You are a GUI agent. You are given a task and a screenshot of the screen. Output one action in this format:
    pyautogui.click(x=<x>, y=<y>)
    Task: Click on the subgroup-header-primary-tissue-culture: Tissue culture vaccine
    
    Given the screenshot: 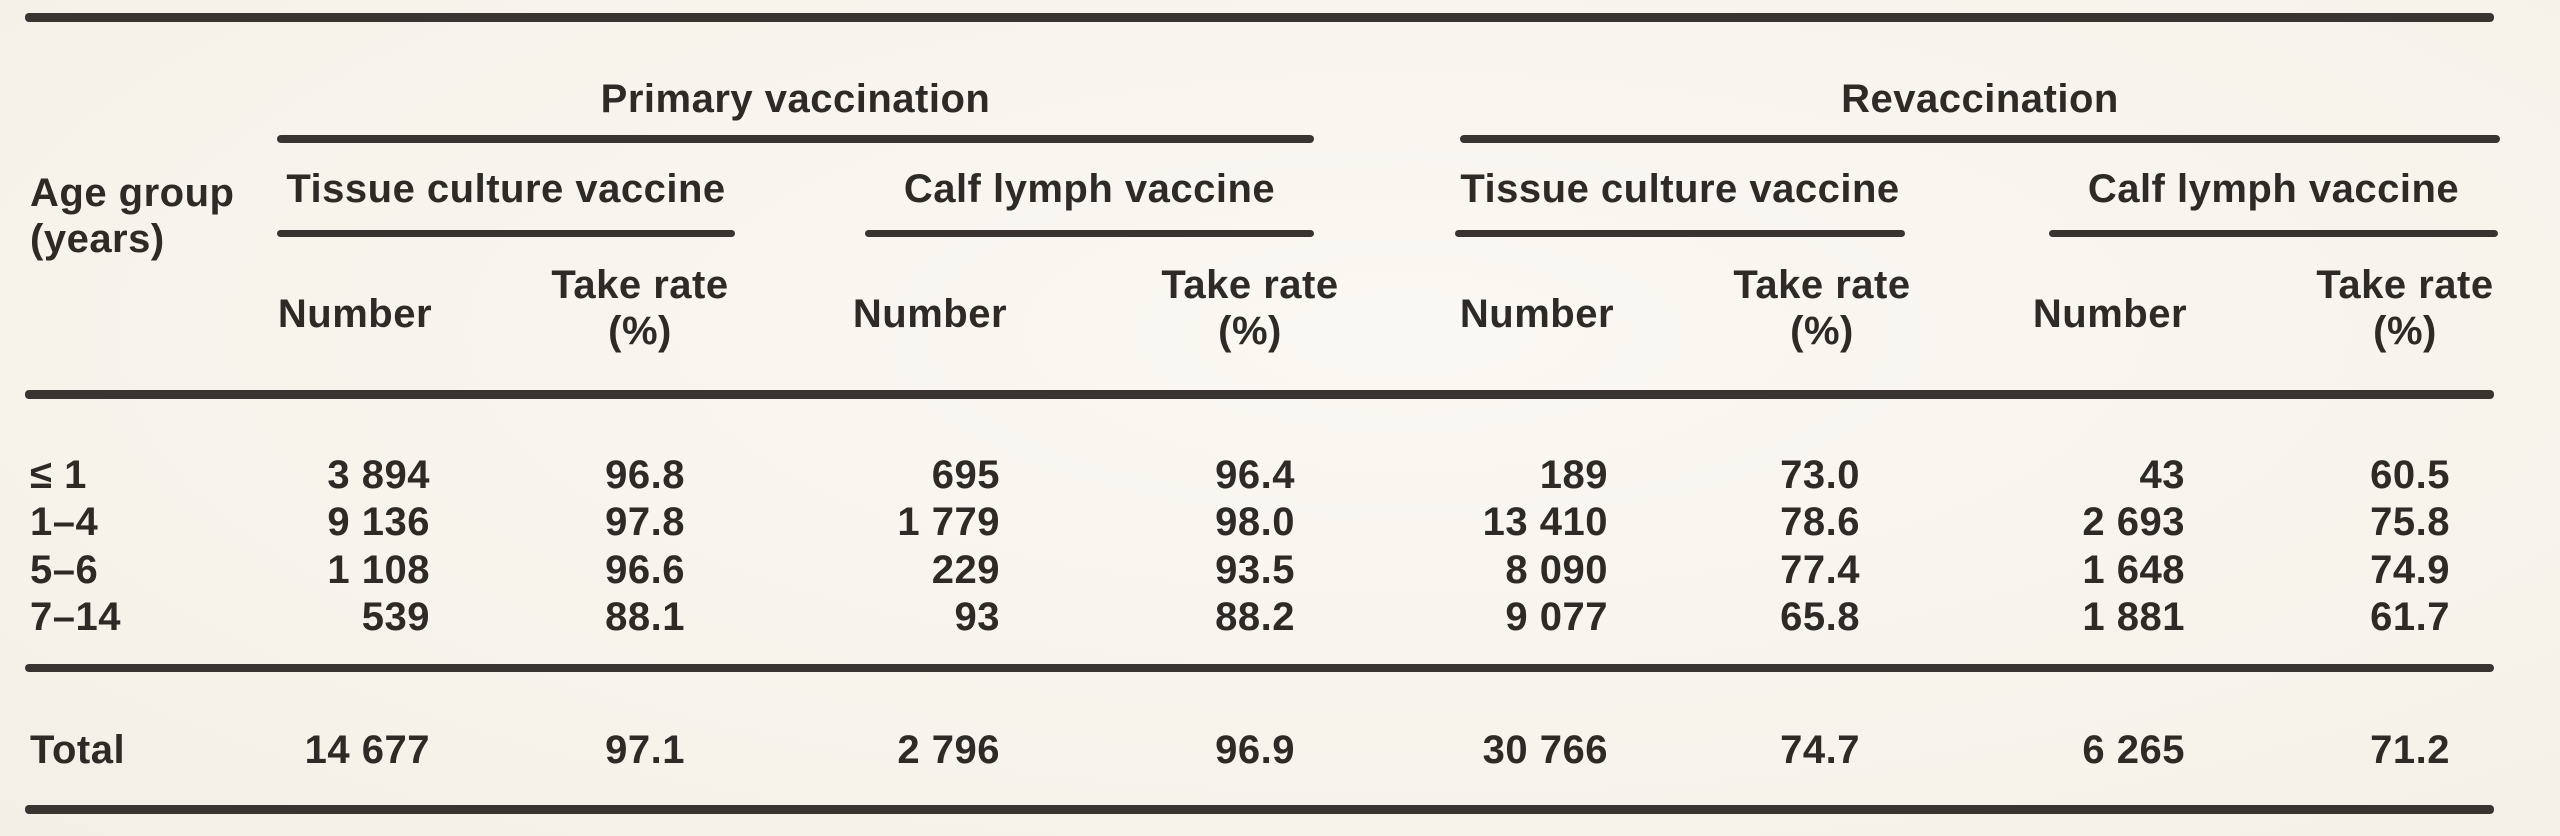 What is the action you would take?
    pyautogui.click(x=506, y=189)
    